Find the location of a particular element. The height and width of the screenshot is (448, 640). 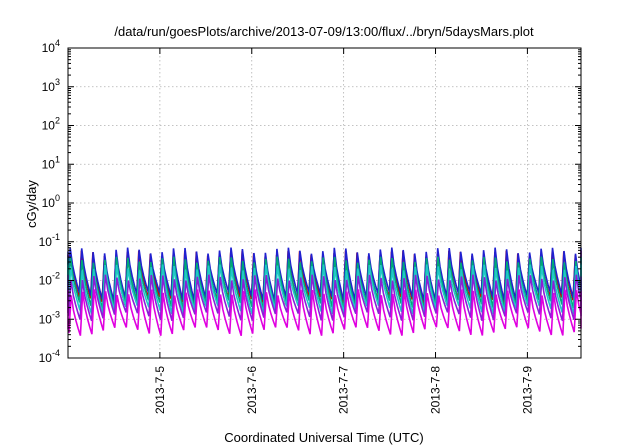

y-tick-exponent: 2 is located at coordinates (57, 121).